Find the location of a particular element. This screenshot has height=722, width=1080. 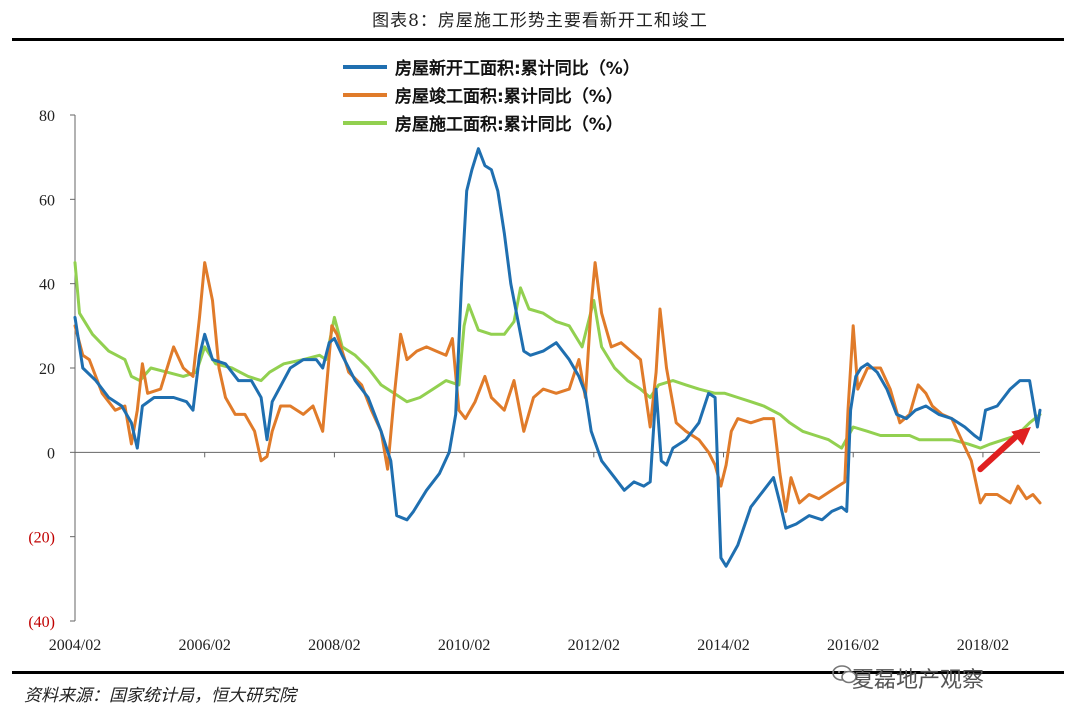

chart-title: 图表8：房屋施工形势主要看新开工和竣工 is located at coordinates (540, 21).